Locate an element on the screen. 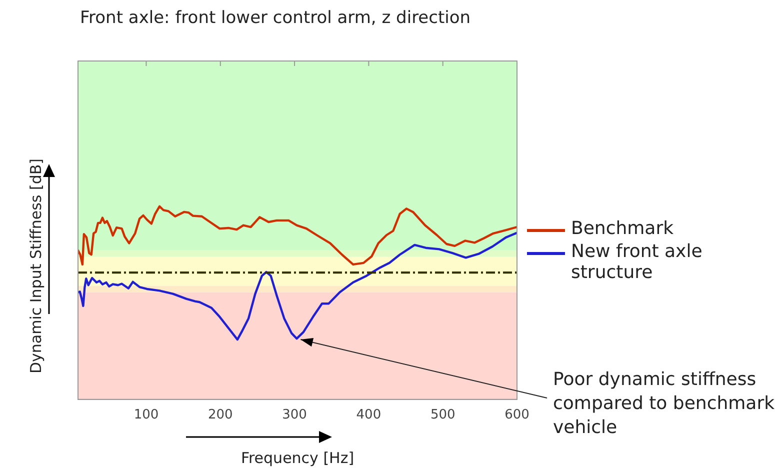 This screenshot has width=775, height=474. x-tick-label: 100 is located at coordinates (146, 415).